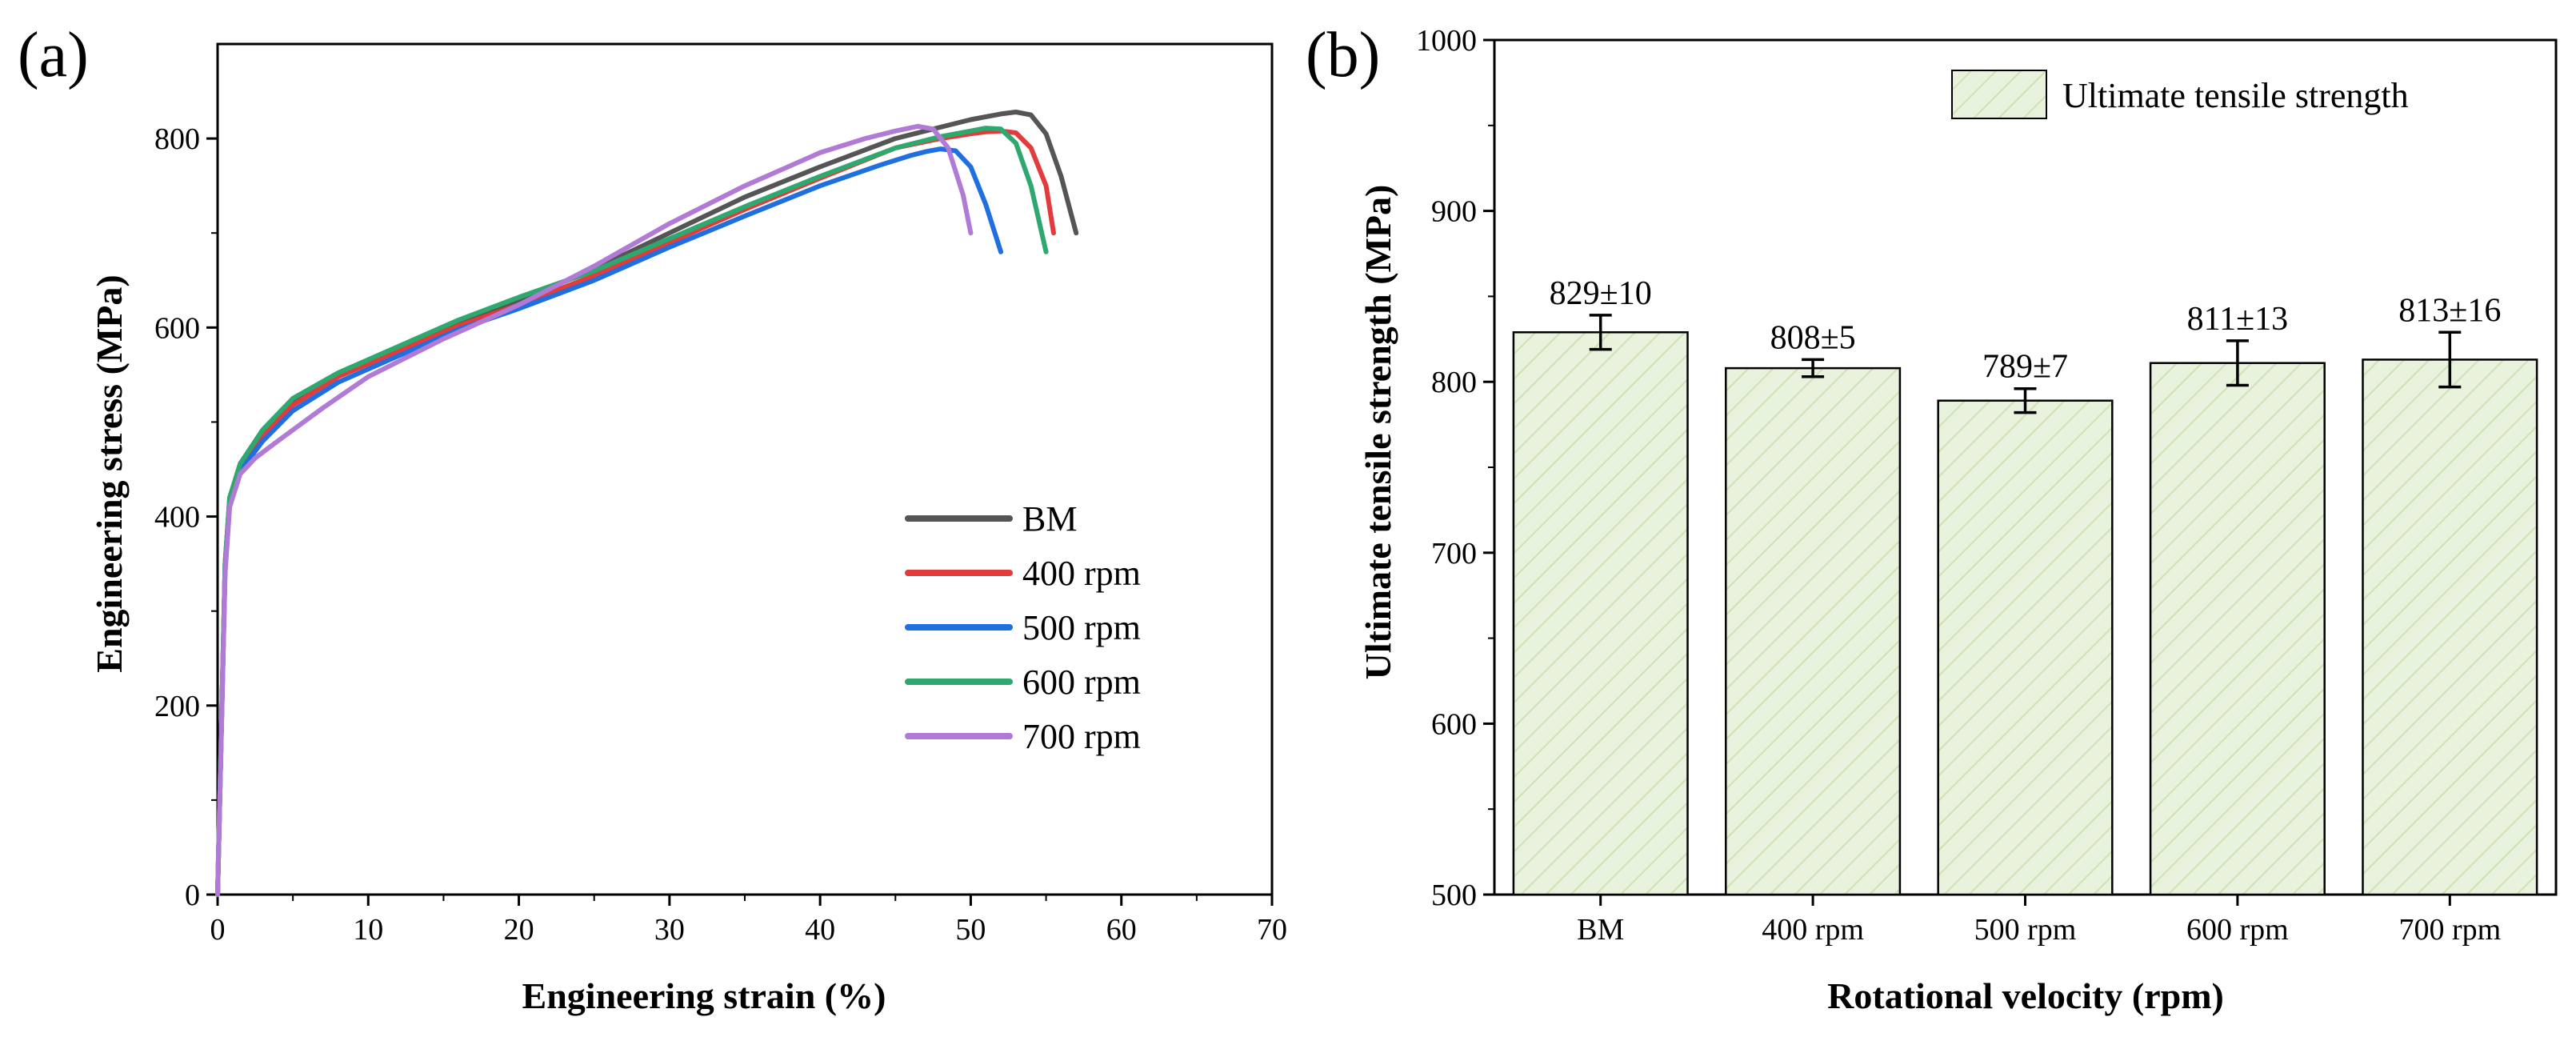  I want to click on bar-bm, so click(1600, 613).